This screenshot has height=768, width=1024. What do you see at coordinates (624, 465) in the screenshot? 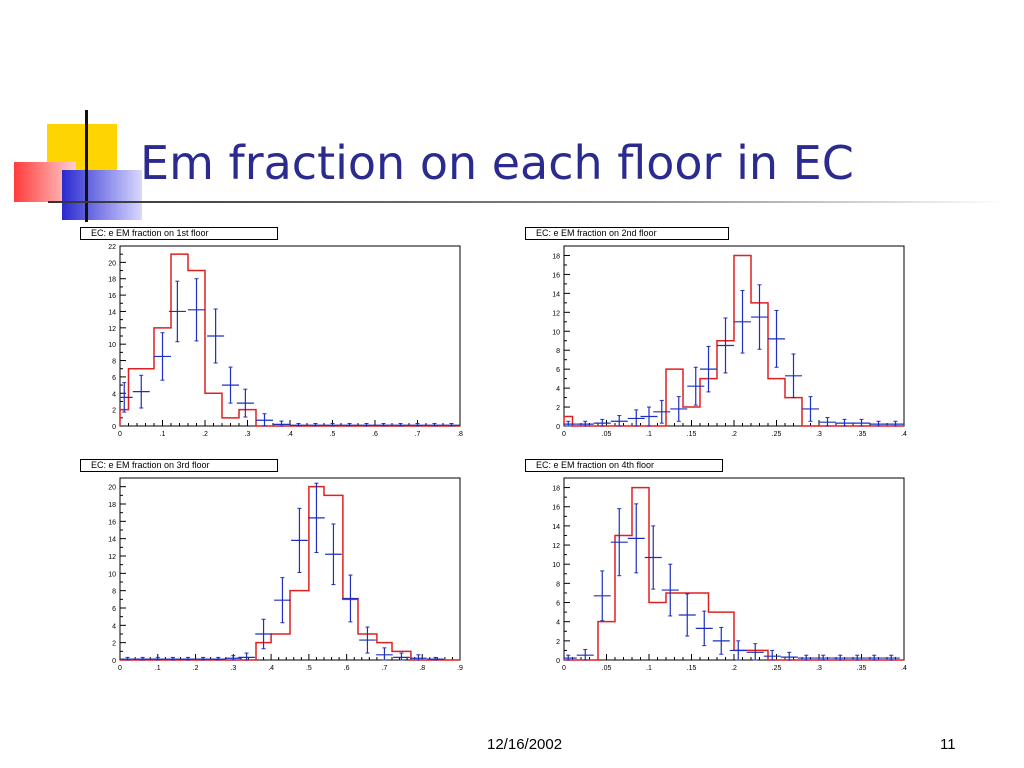
I see `chart-title-4: EC: e EM fraction on 4th floor` at bounding box center [624, 465].